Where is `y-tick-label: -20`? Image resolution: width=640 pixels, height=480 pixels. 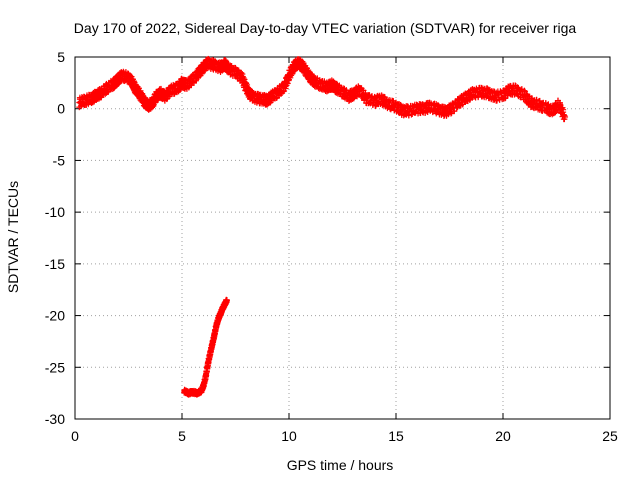 y-tick-label: -20 is located at coordinates (55, 316).